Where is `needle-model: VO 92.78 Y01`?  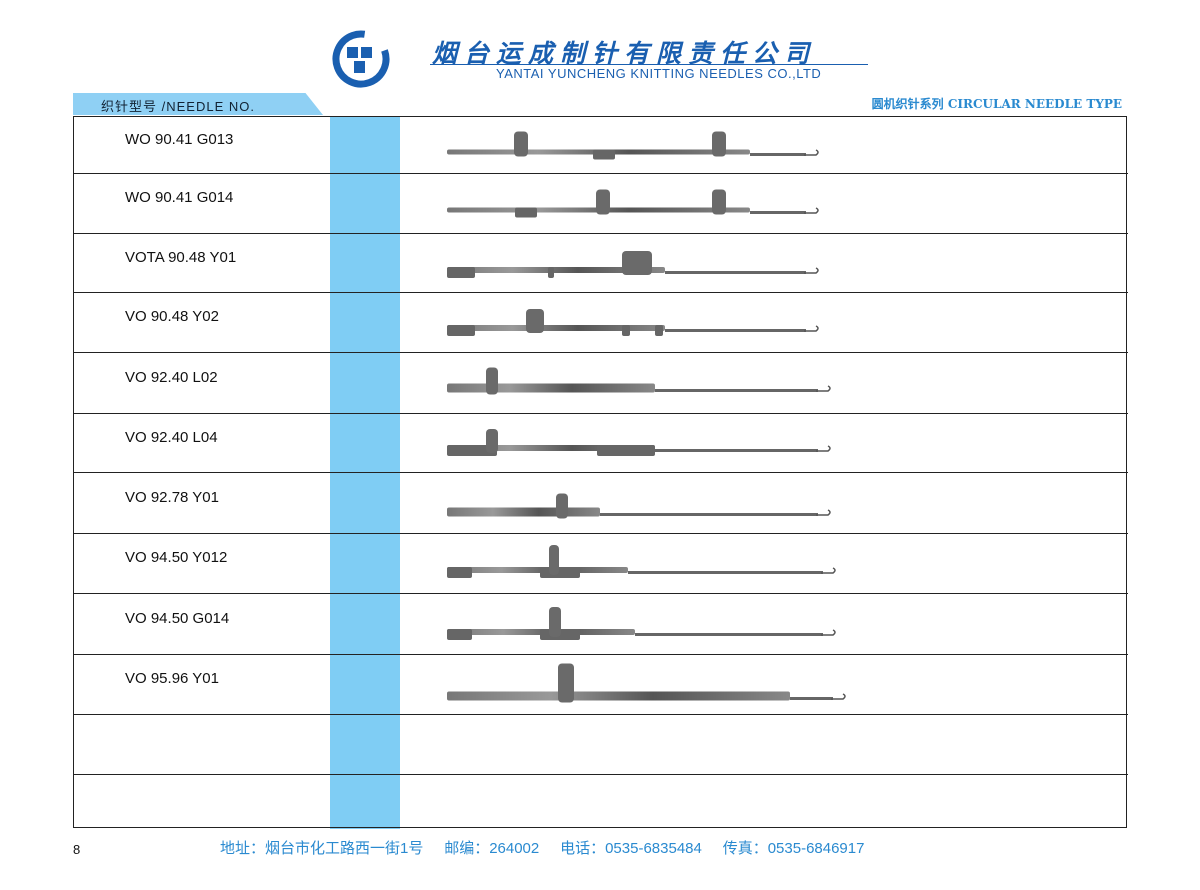
needle-model: VO 92.78 Y01 is located at coordinates (172, 497).